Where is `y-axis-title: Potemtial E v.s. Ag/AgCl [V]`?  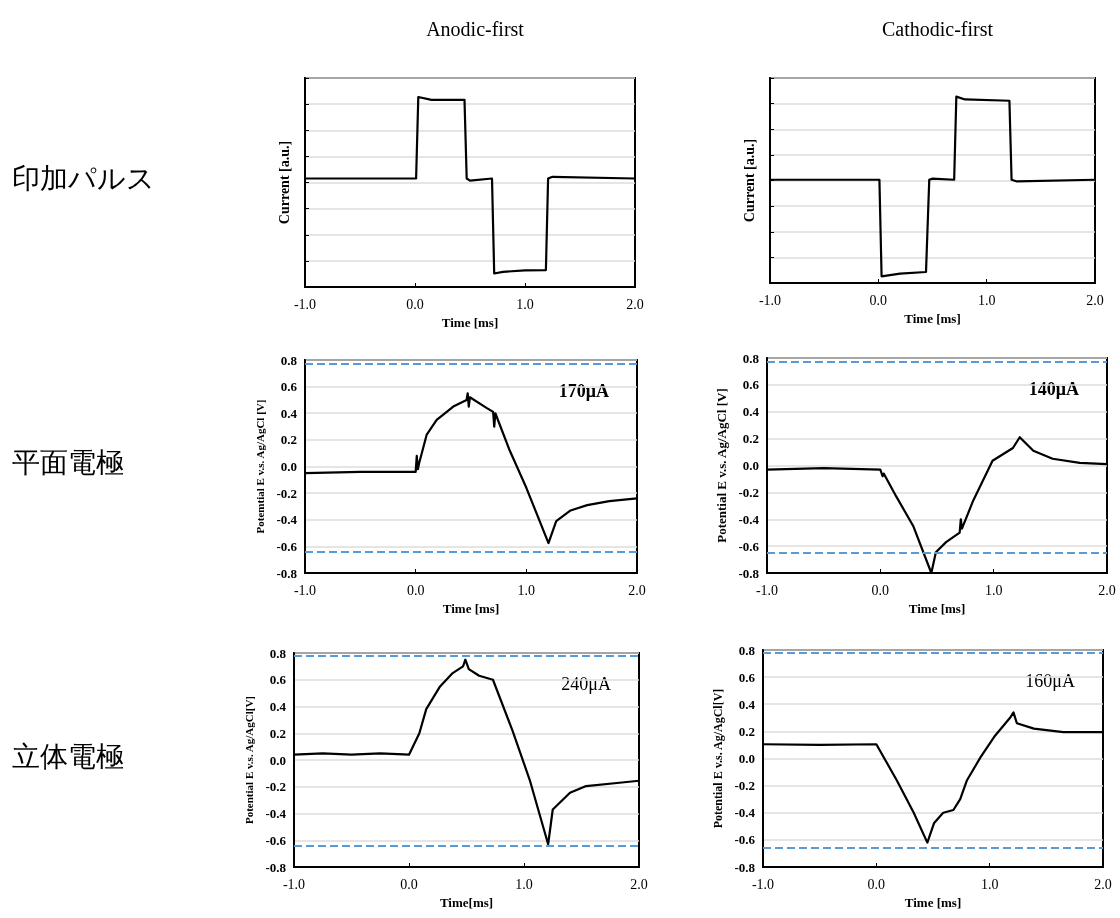
y-axis-title: Potemtial E v.s. Ag/AgCl [V] is located at coordinates (260, 466).